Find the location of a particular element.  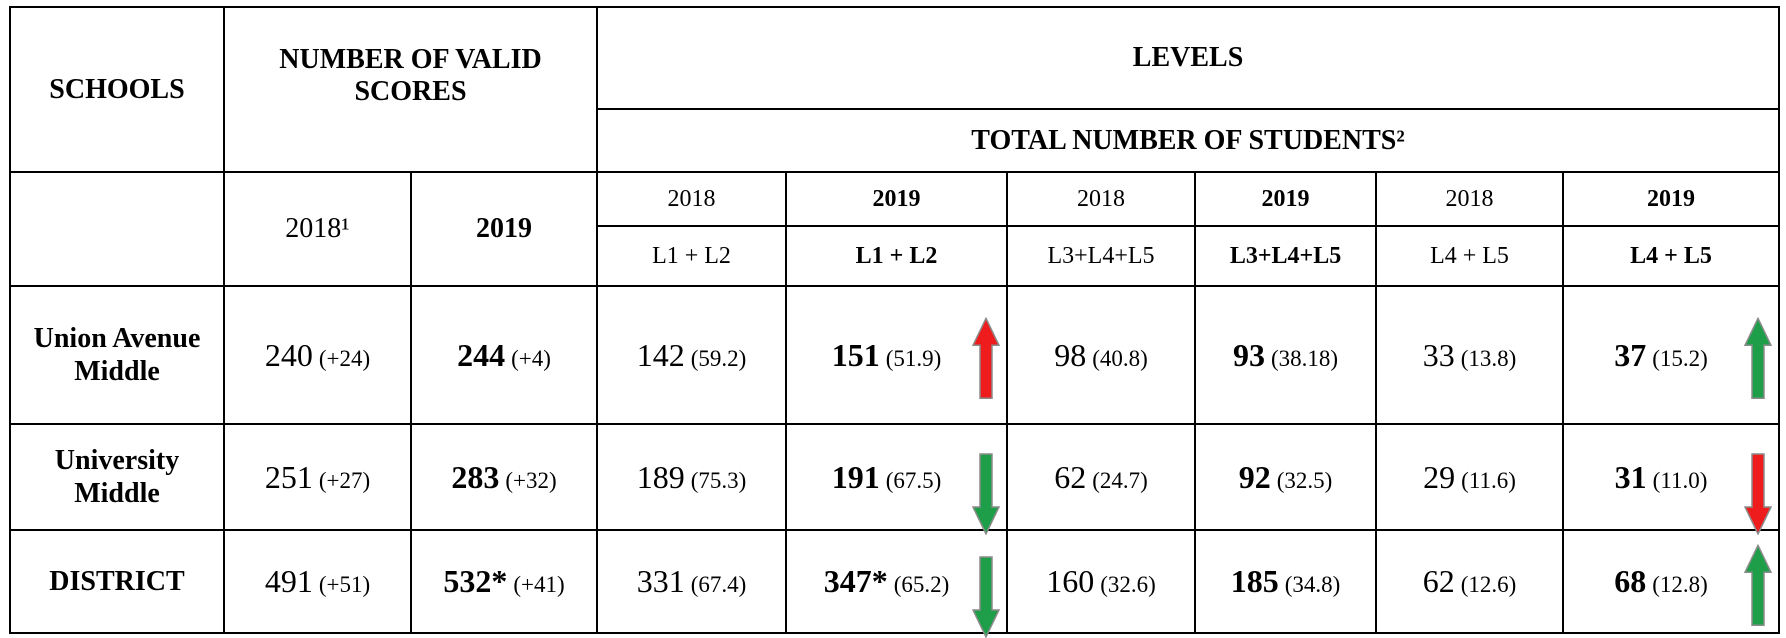

change: (+51) is located at coordinates (344, 584).